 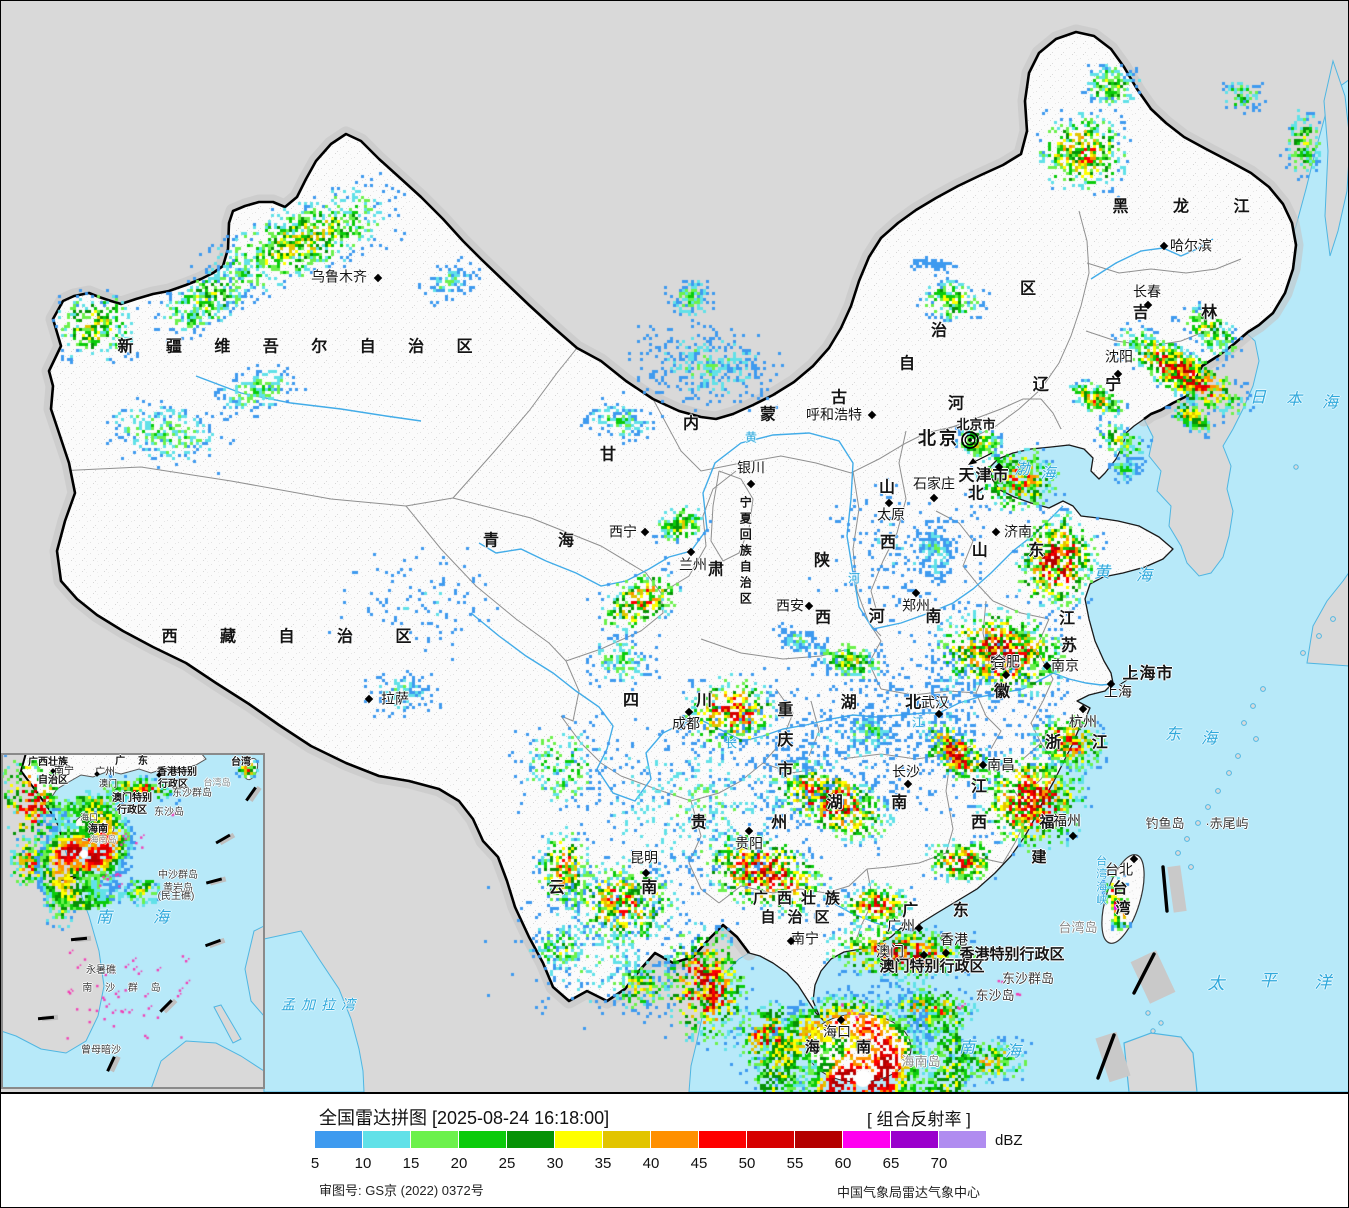 I want to click on tick-label: 10, so click(x=363, y=1163).